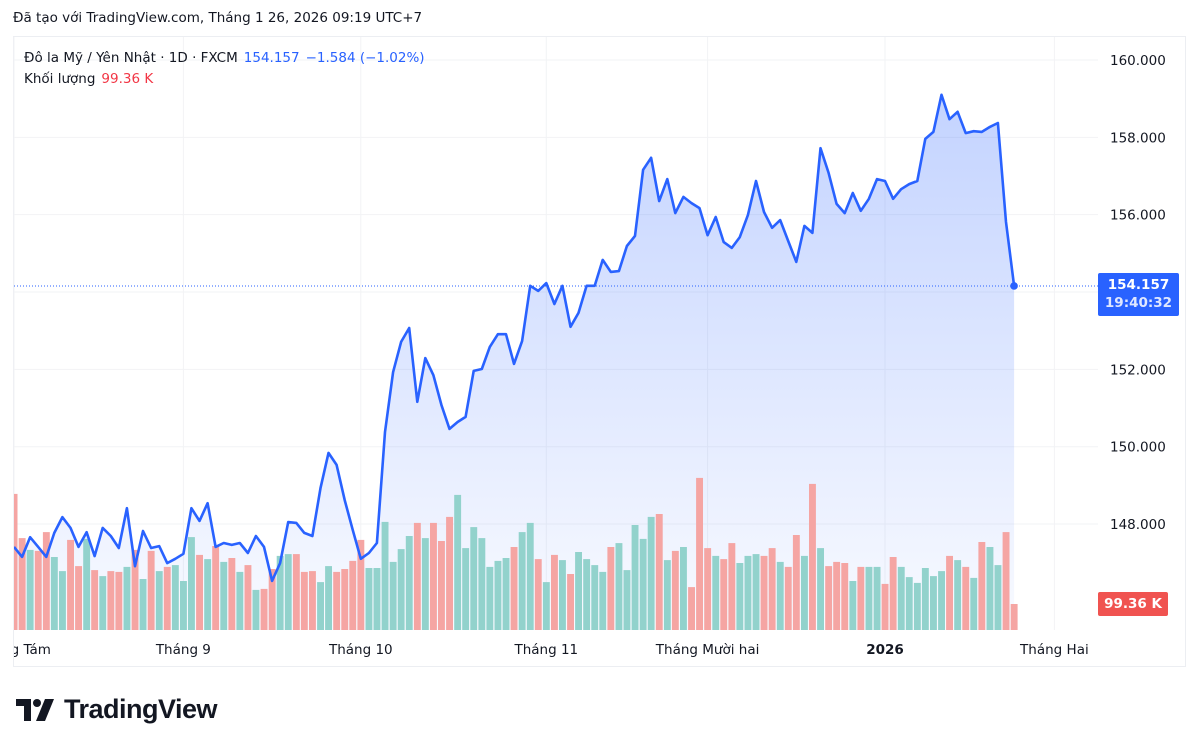 The height and width of the screenshot is (748, 1200). Describe the element at coordinates (707, 650) in the screenshot. I see `time-tick-label: Tháng Mười hai` at that location.